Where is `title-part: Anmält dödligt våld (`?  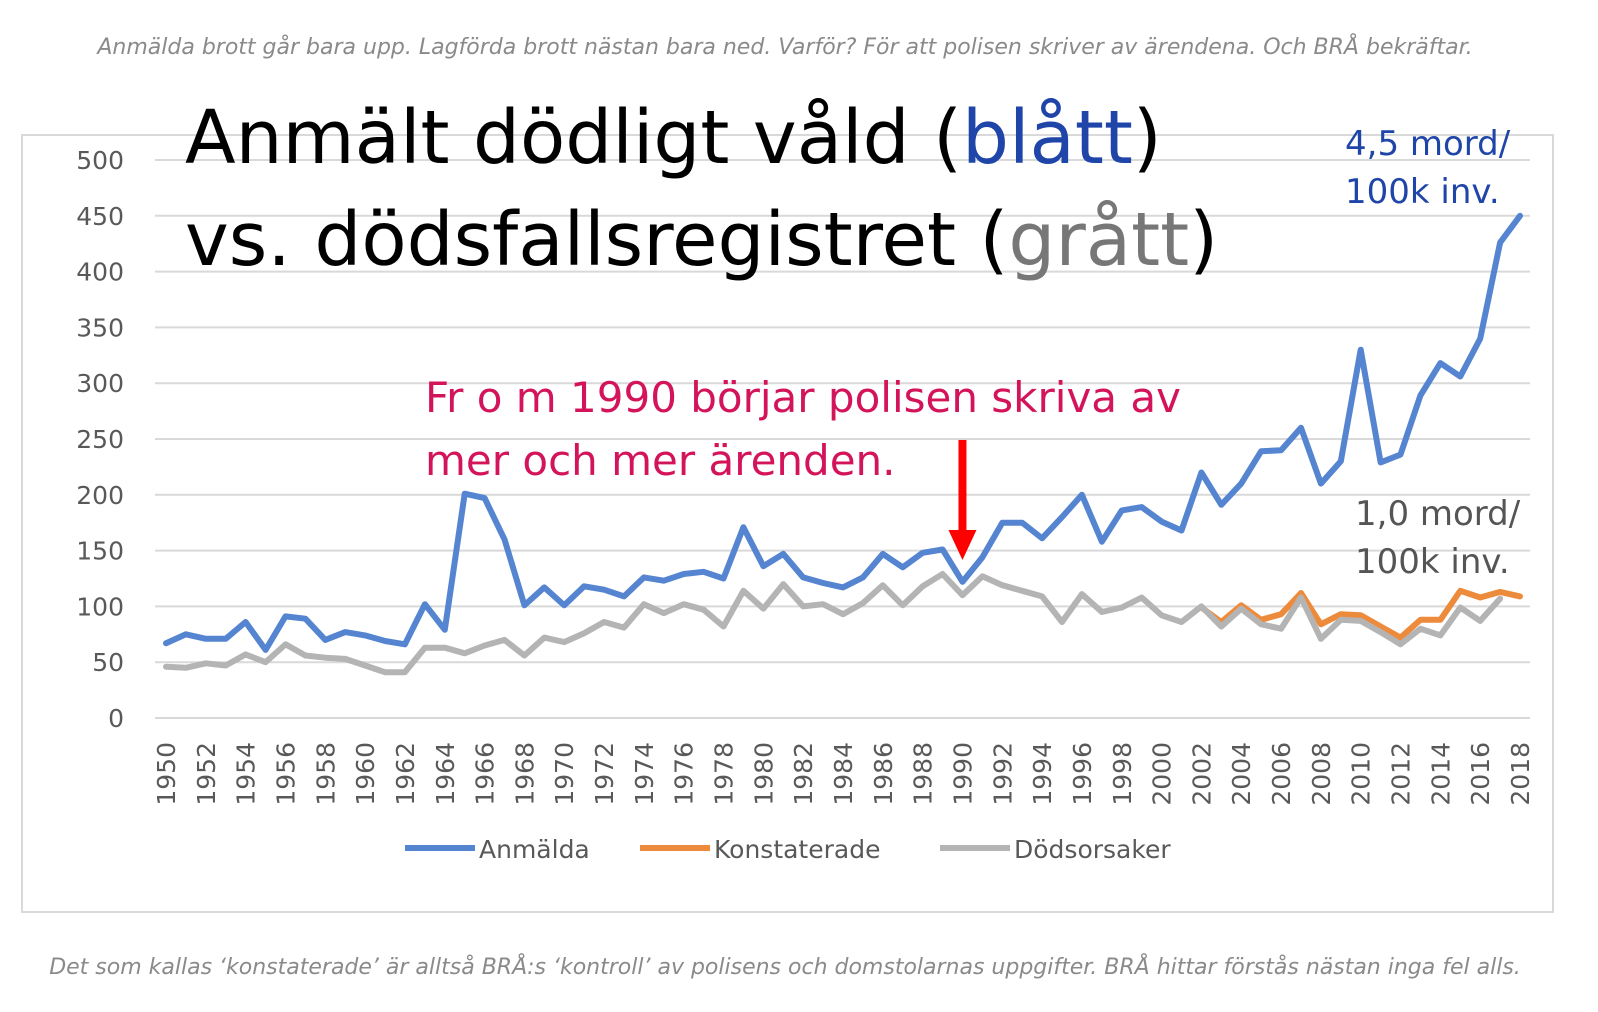
title-part: Anmält dödligt våld ( is located at coordinates (573, 138).